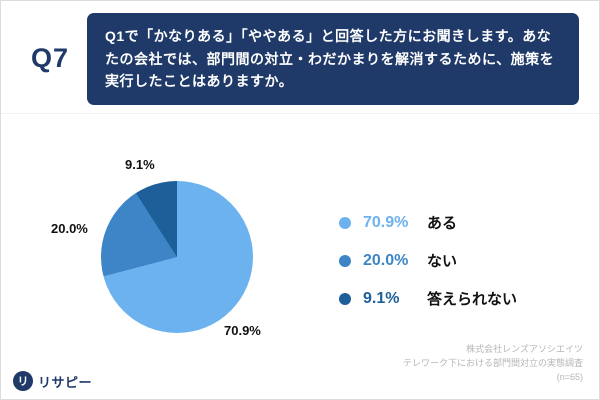 The height and width of the screenshot is (400, 600). What do you see at coordinates (386, 222) in the screenshot?
I see `legend-value: 70.9%` at bounding box center [386, 222].